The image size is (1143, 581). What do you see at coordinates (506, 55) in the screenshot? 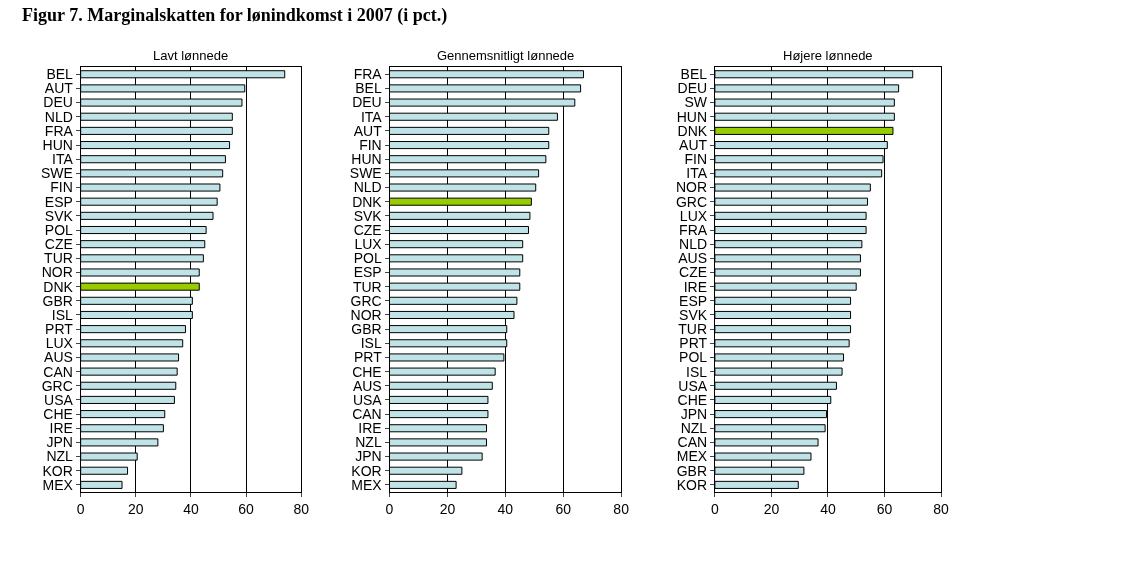
I see `chart-title: Gennemsnitligt lønnede` at bounding box center [506, 55].